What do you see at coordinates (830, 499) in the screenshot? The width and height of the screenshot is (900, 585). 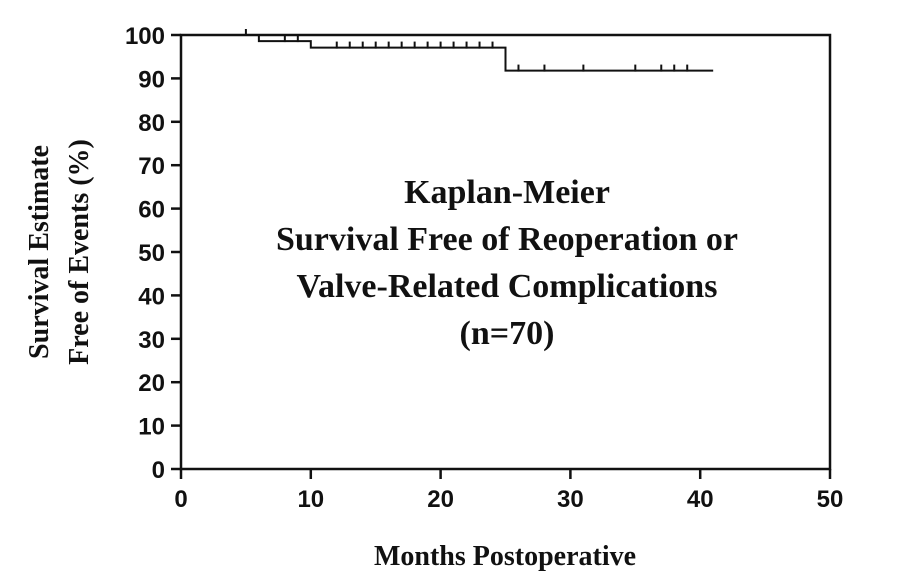 I see `x-tick-label-5: 50` at bounding box center [830, 499].